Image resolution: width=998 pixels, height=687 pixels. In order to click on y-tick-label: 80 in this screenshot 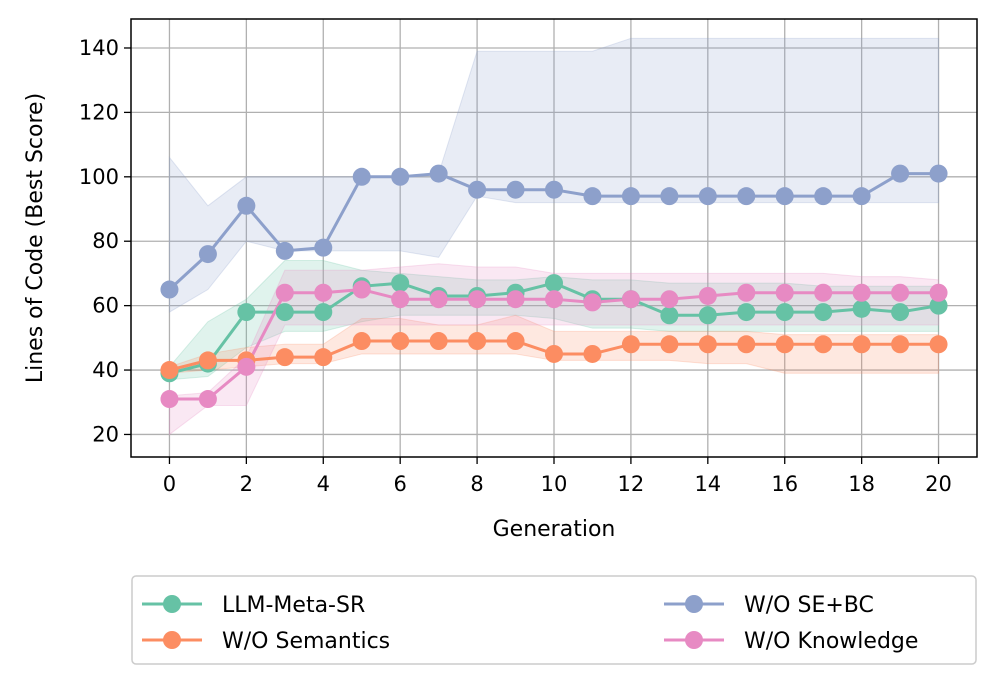, I will do `click(105, 241)`.